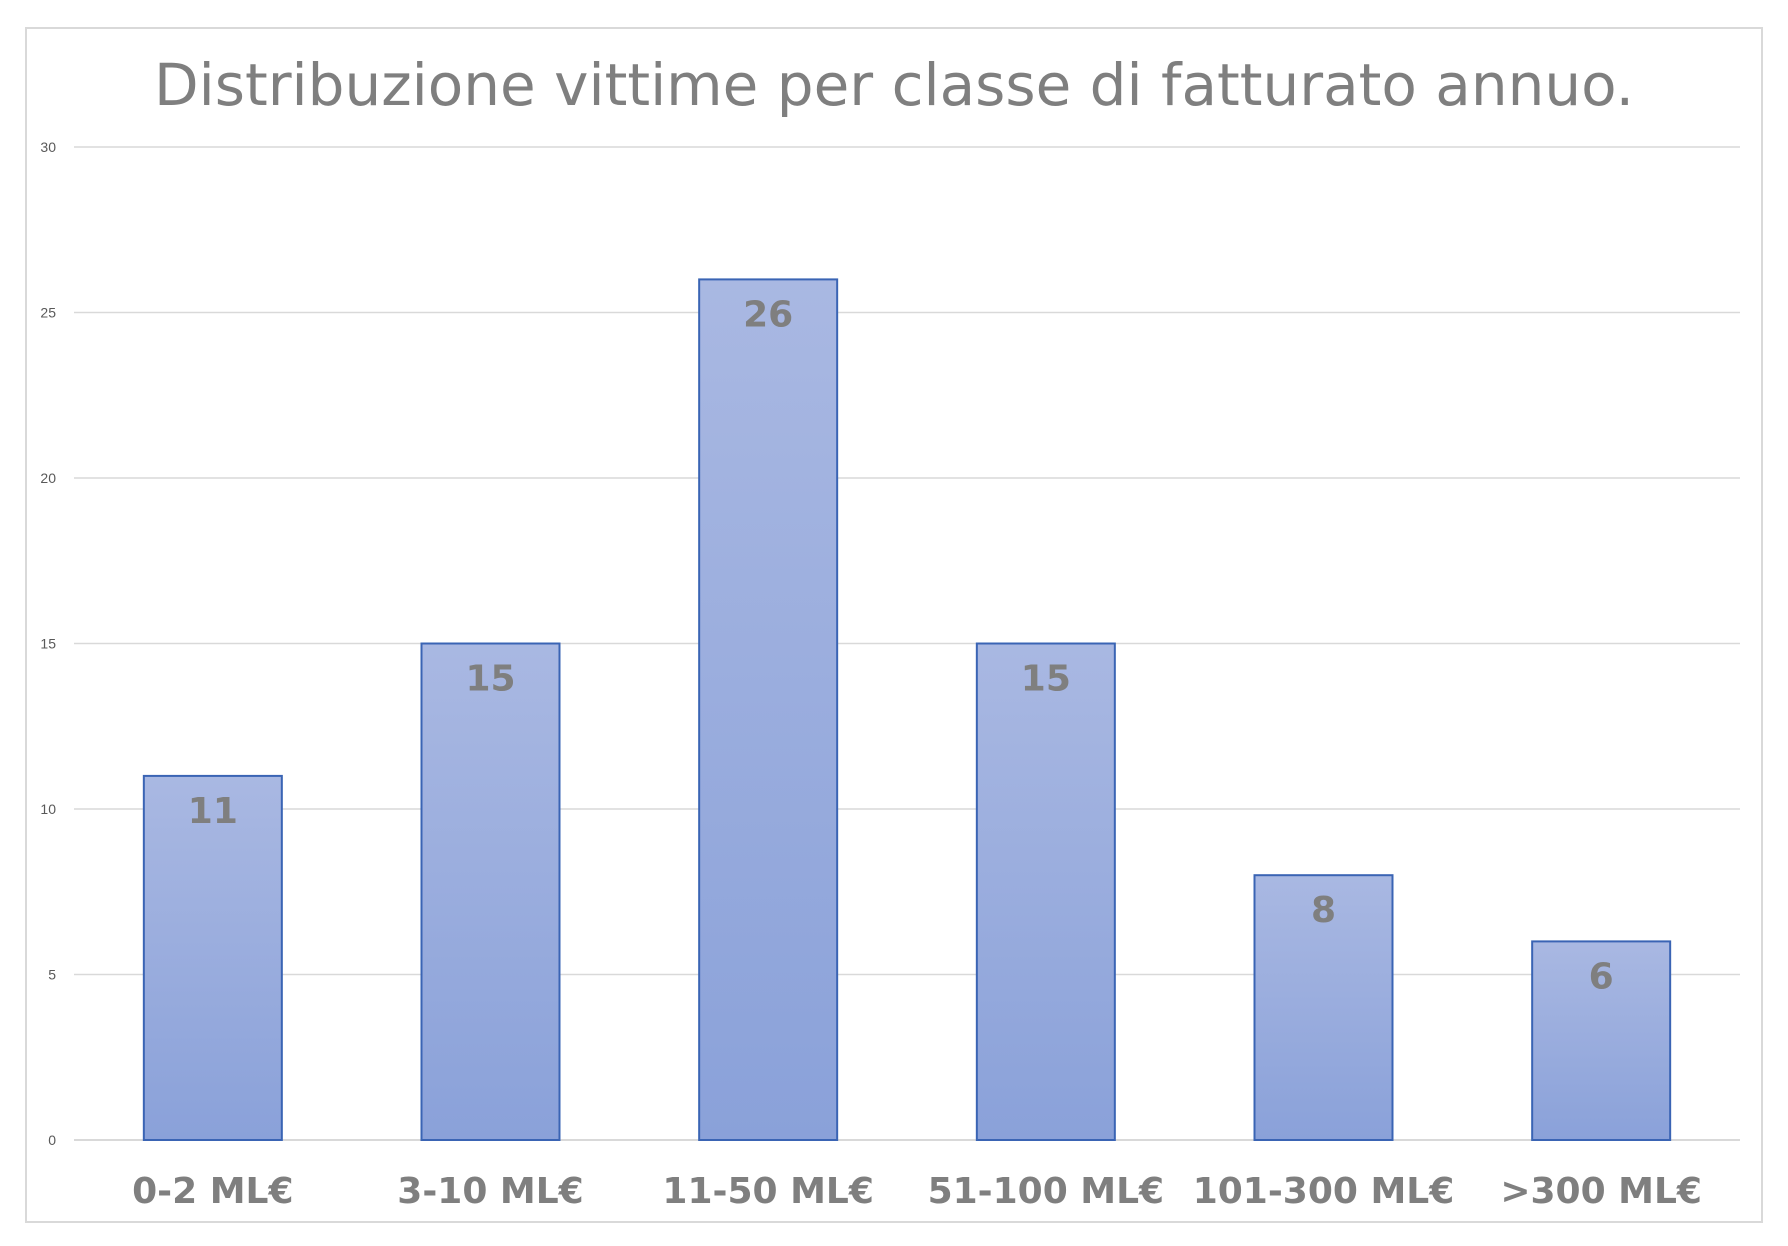 This screenshot has height=1246, width=1788. What do you see at coordinates (1601, 1191) in the screenshot?
I see `x-tick-label: >300 ML€` at bounding box center [1601, 1191].